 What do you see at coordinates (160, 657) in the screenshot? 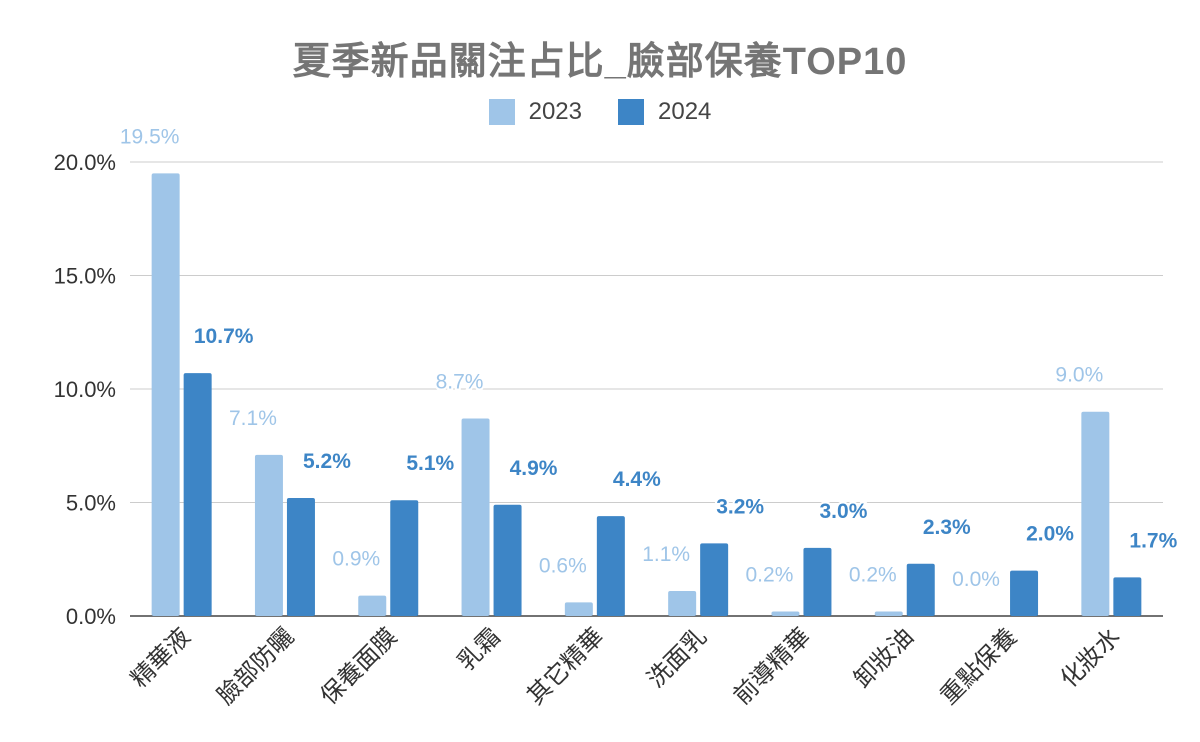
I see `x-tick-label: 精華液` at bounding box center [160, 657].